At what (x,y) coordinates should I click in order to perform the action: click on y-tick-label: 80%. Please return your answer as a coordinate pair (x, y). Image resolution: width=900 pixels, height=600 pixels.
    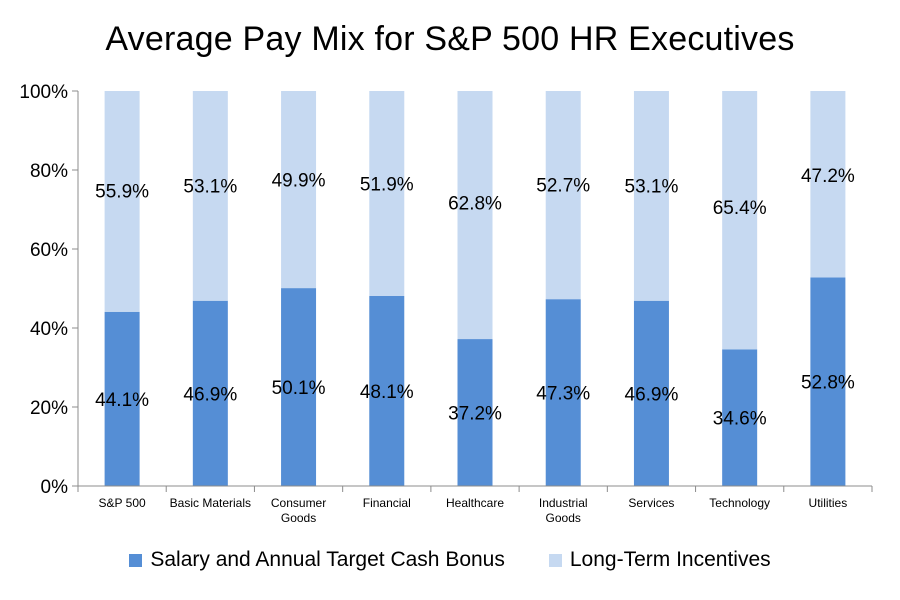
    Looking at the image, I should click on (49, 171).